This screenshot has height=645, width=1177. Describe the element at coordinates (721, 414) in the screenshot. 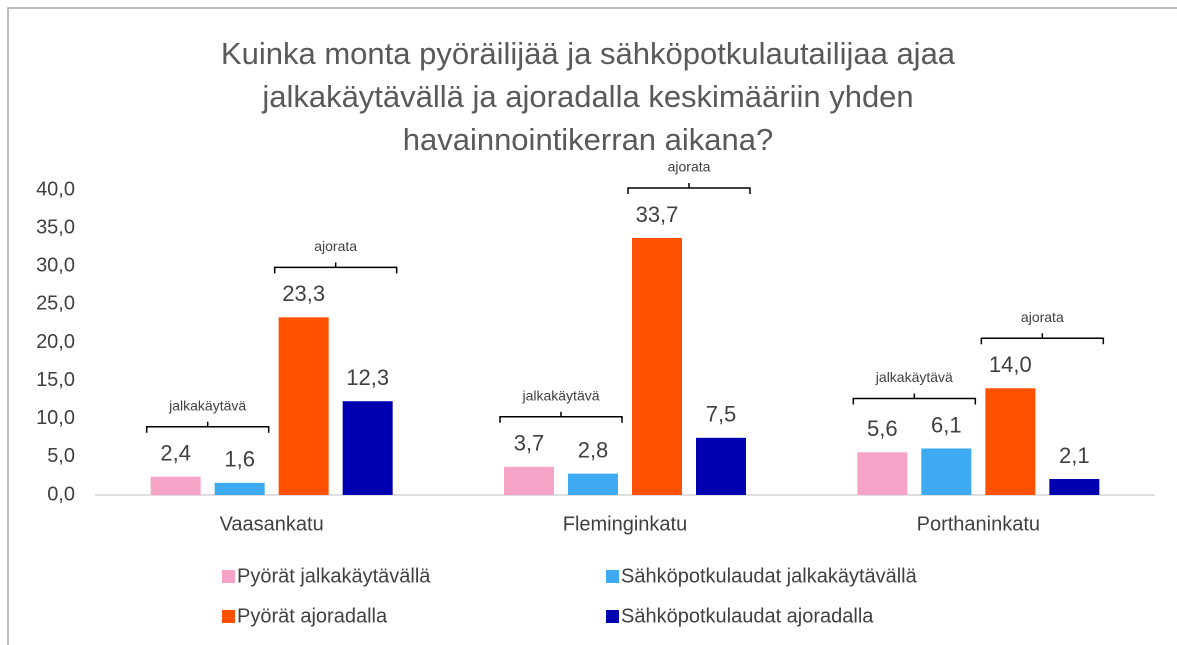

I see `value-label: 7,5` at that location.